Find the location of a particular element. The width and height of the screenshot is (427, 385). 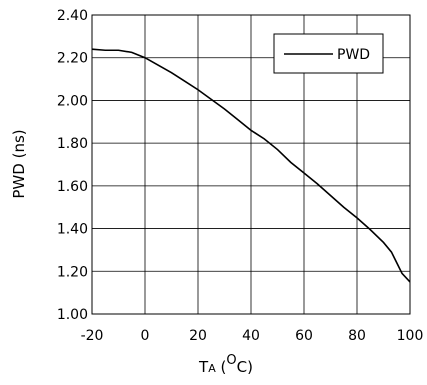

x-tick-label: 80 is located at coordinates (357, 336).